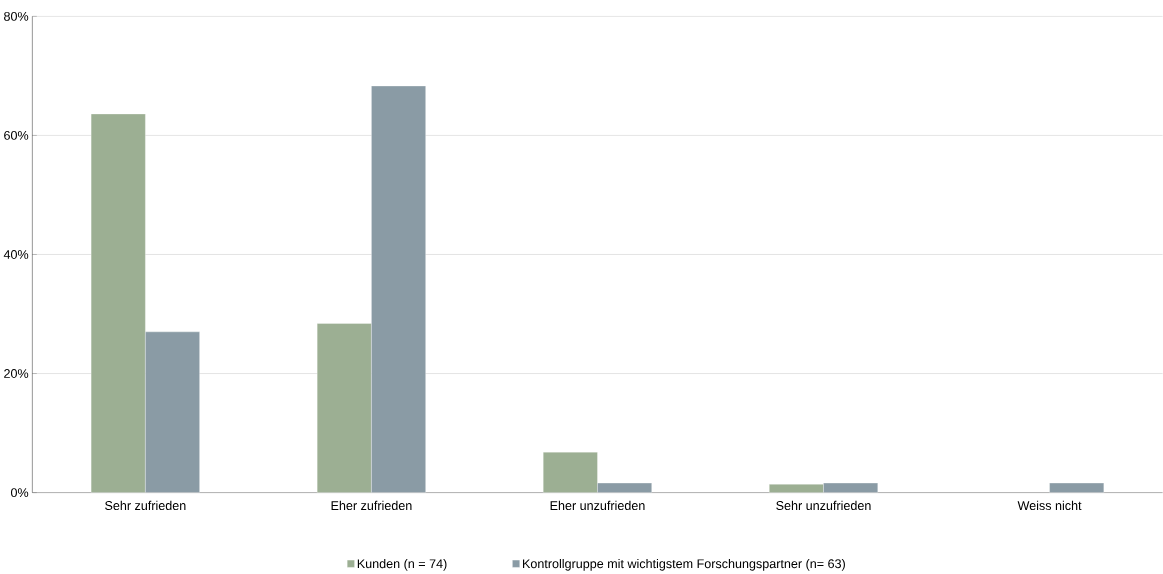 This screenshot has width=1163, height=574. I want to click on x-tick-label: Weiss nicht, so click(1049, 505).